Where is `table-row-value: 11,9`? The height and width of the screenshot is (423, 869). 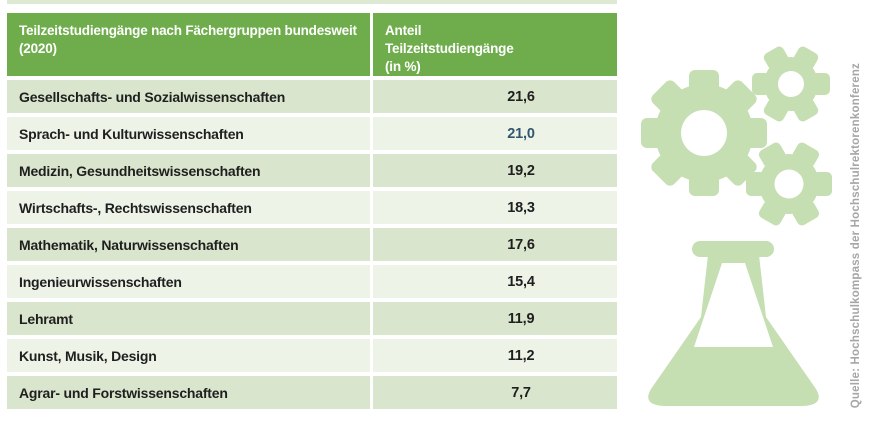
table-row-value: 11,9 is located at coordinates (495, 318).